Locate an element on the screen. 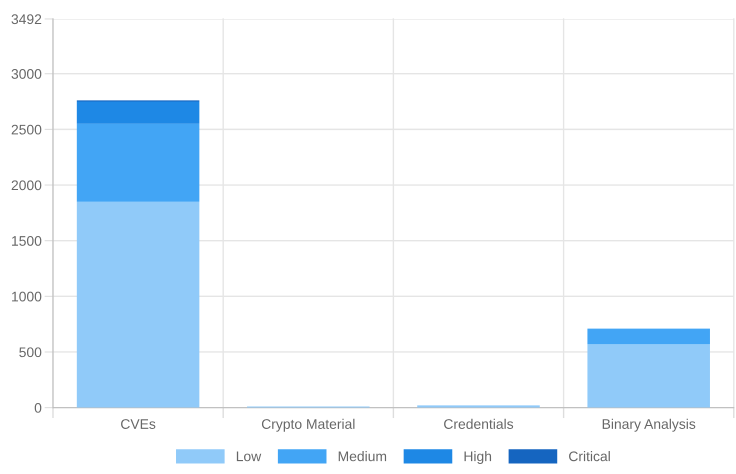  x-tick-label: CVEs is located at coordinates (138, 424).